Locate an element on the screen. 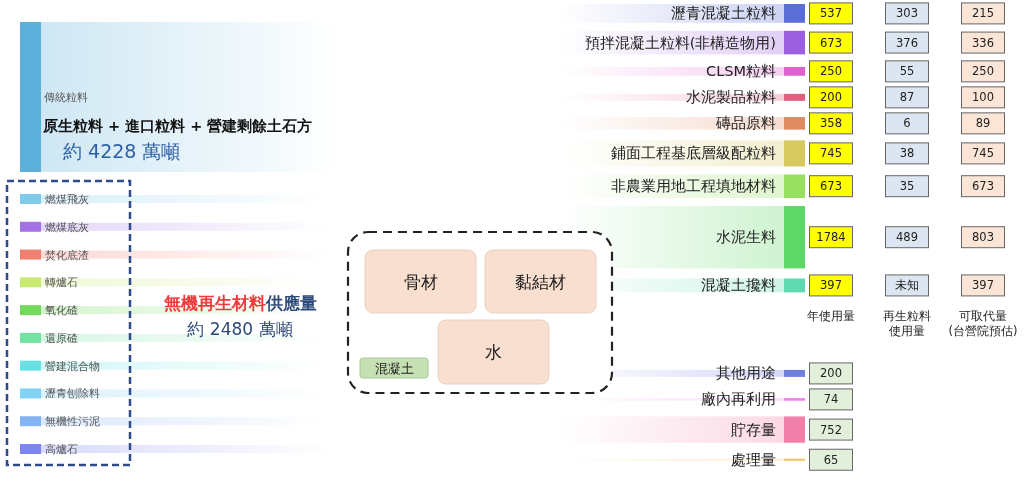 This screenshot has height=482, width=1024. data-label: 489 is located at coordinates (907, 237).